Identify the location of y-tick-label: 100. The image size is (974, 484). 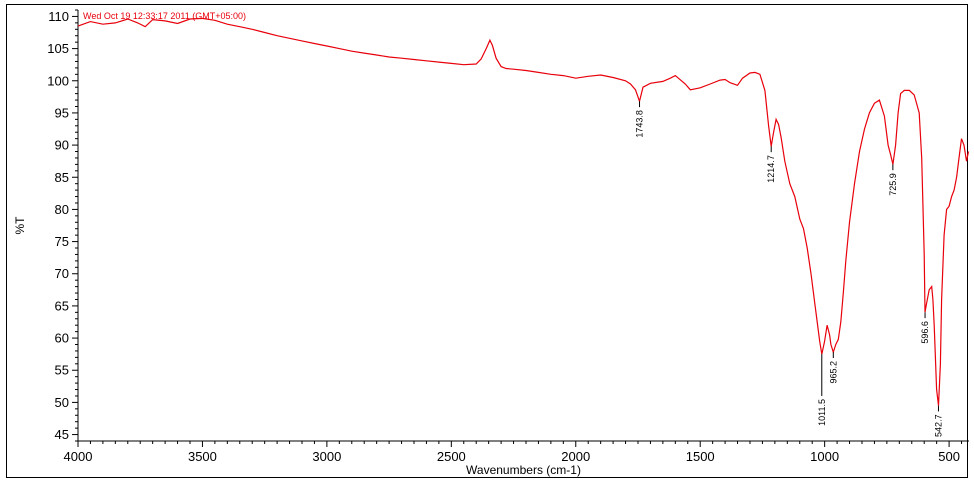
(58, 80).